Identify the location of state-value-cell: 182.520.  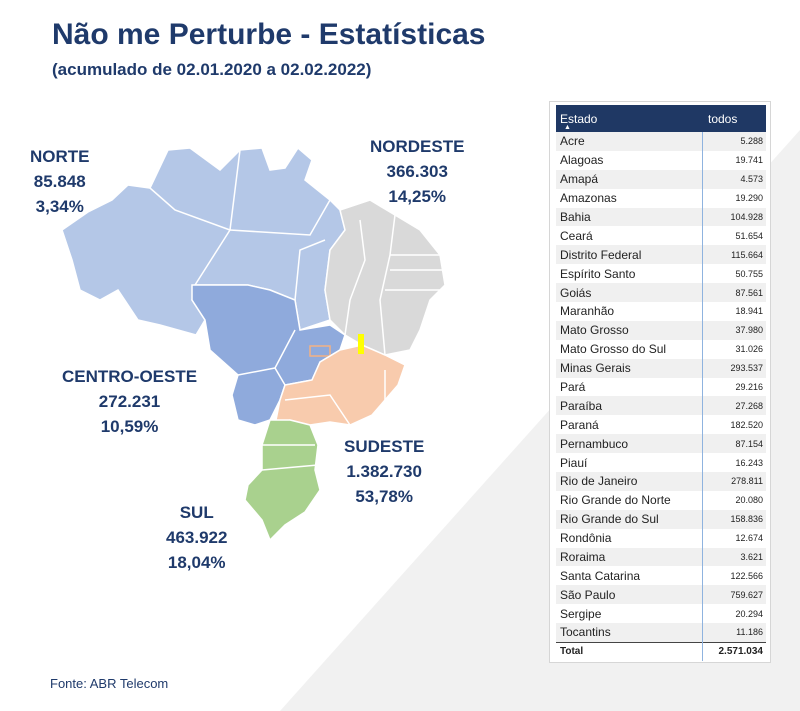
(733, 425).